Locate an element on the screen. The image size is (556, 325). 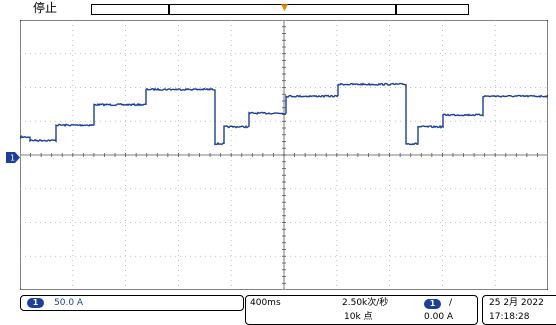
trigger-slope-icon: / is located at coordinates (451, 303).